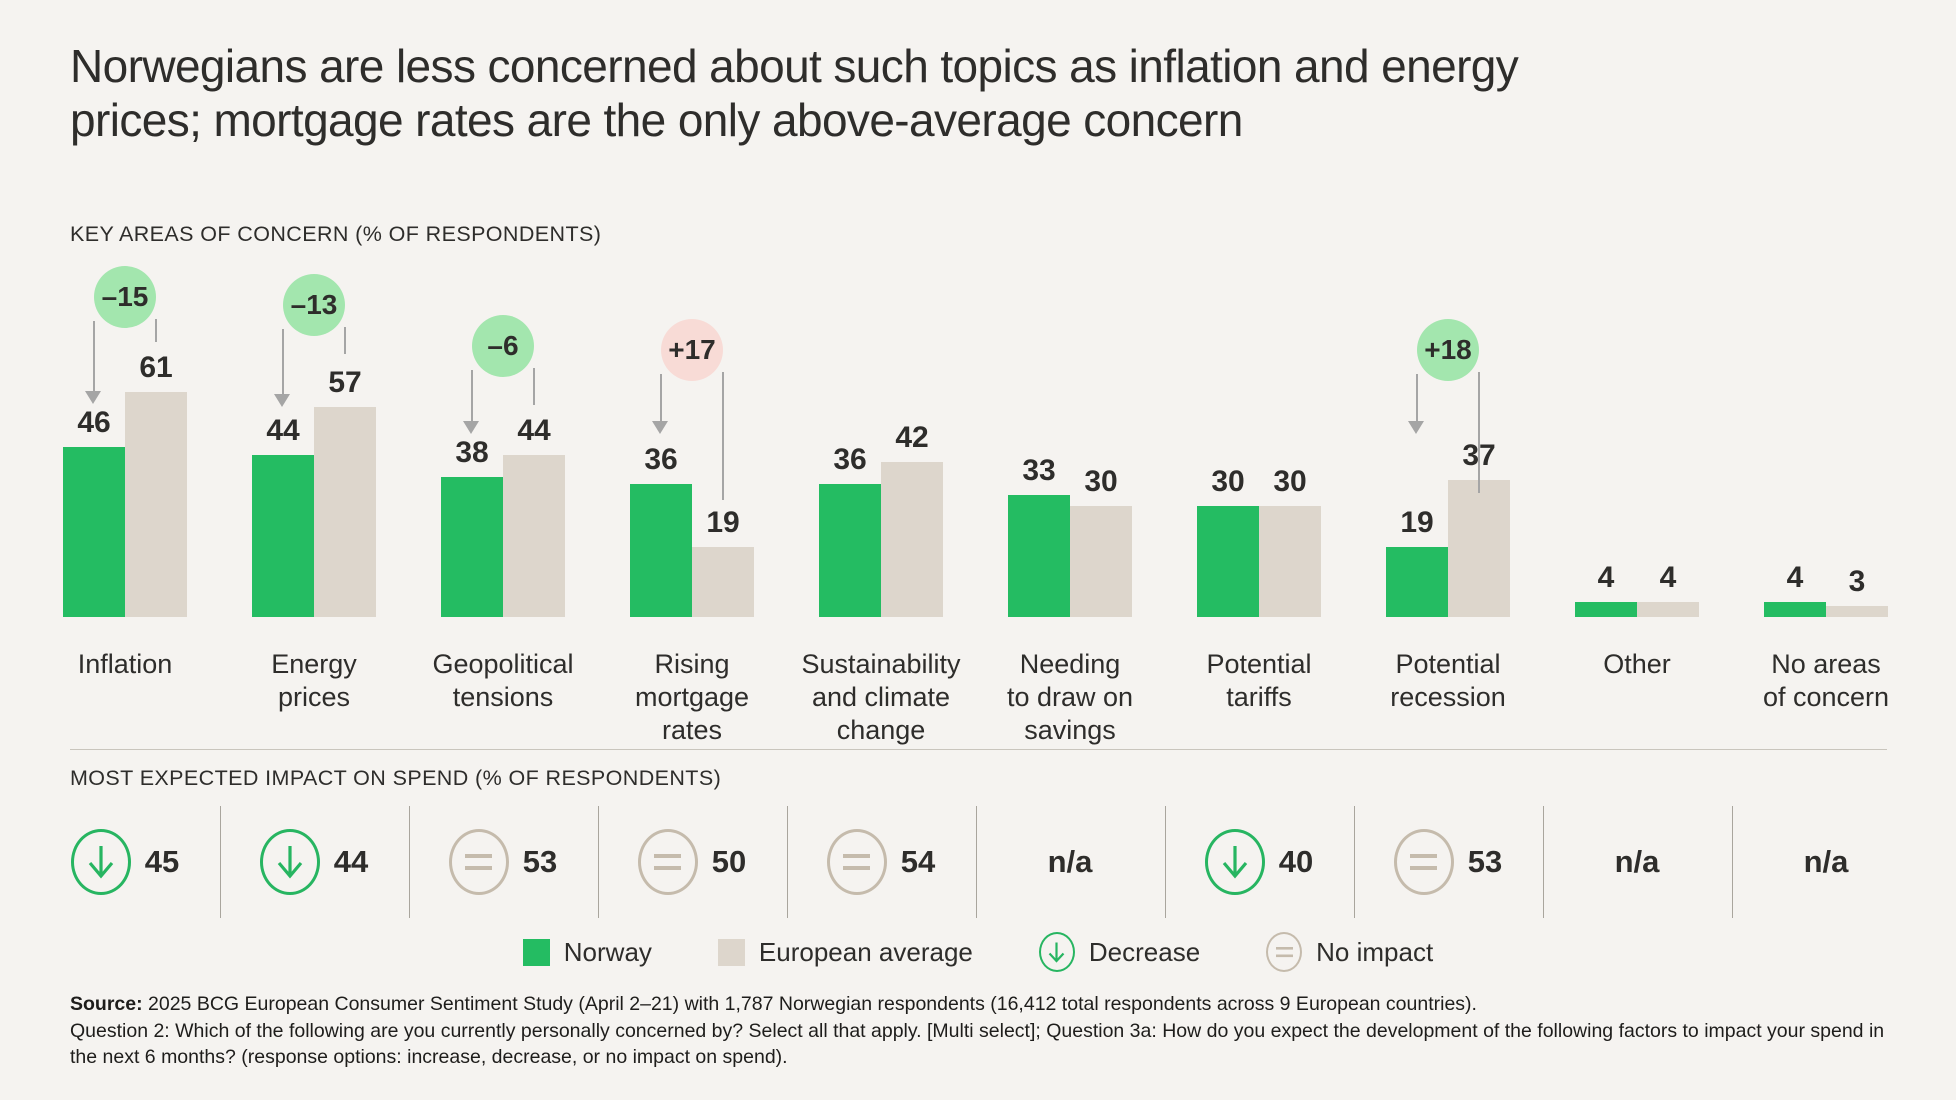 The width and height of the screenshot is (1956, 1100). Describe the element at coordinates (125, 297) in the screenshot. I see `delta-bubble: –15` at that location.